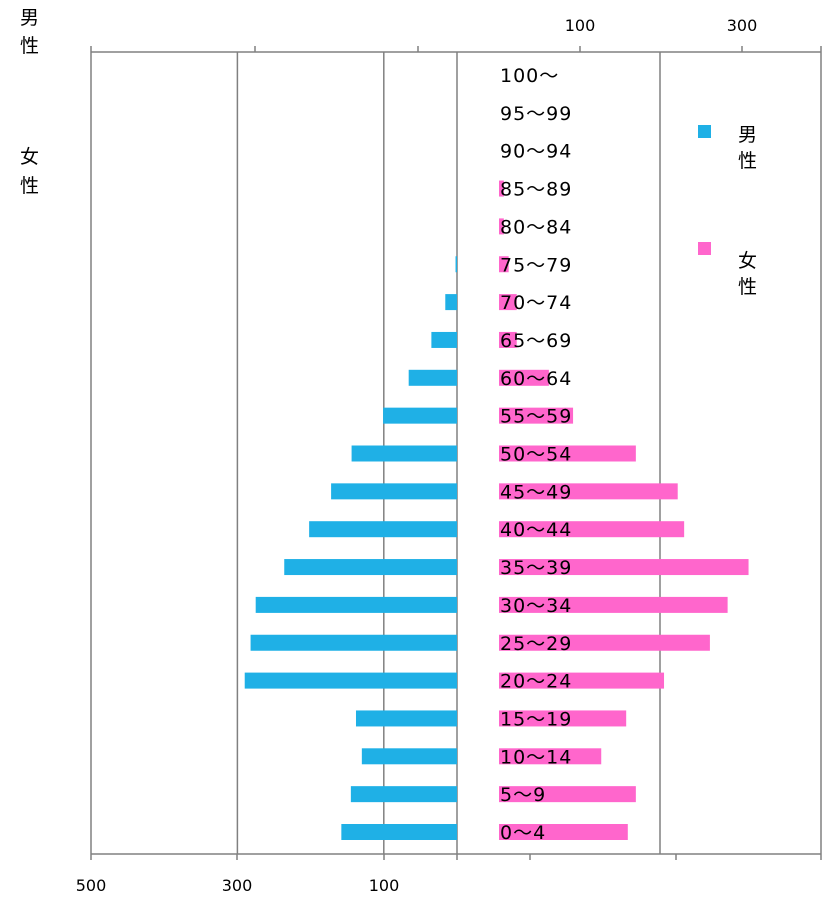 Image resolution: width=827 pixels, height=905 pixels. I want to click on age-group-label: 40～44, so click(536, 530).